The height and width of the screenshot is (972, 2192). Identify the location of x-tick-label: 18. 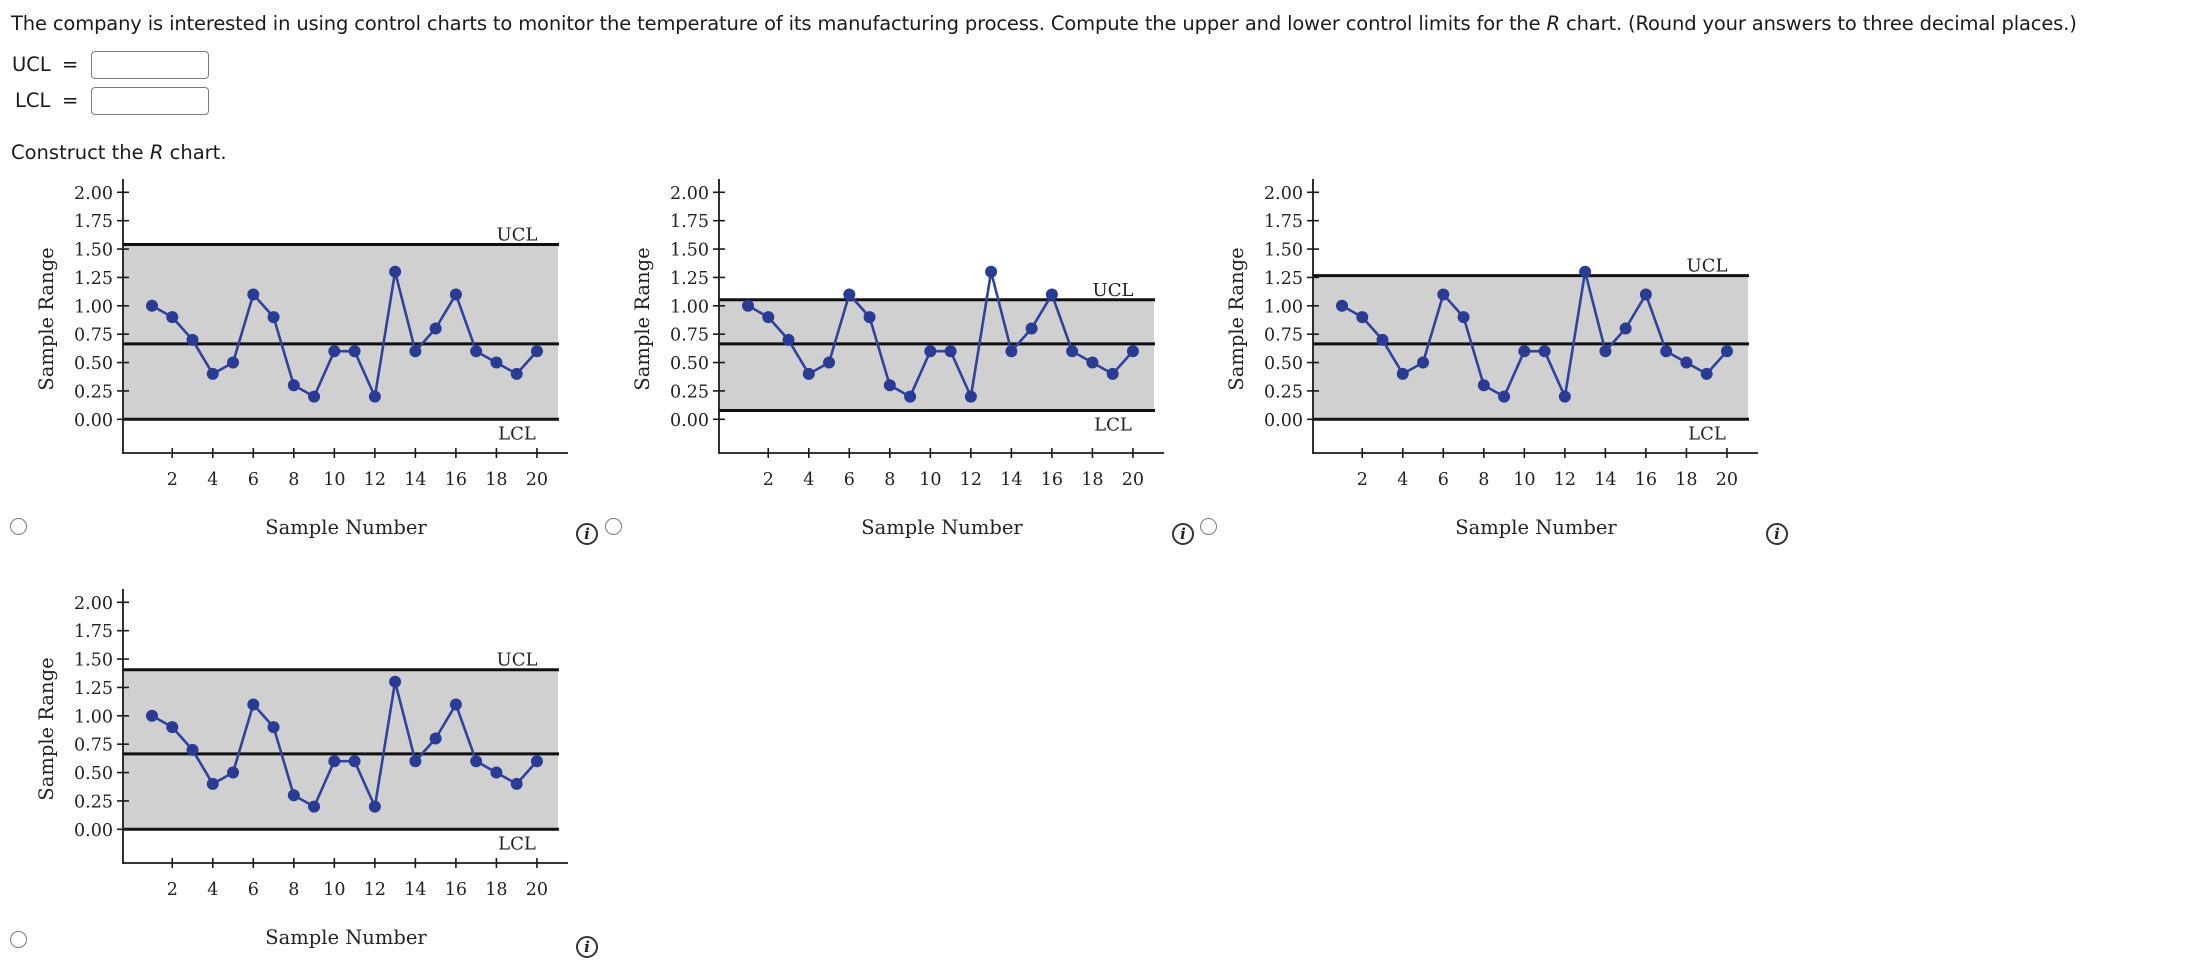
(496, 480).